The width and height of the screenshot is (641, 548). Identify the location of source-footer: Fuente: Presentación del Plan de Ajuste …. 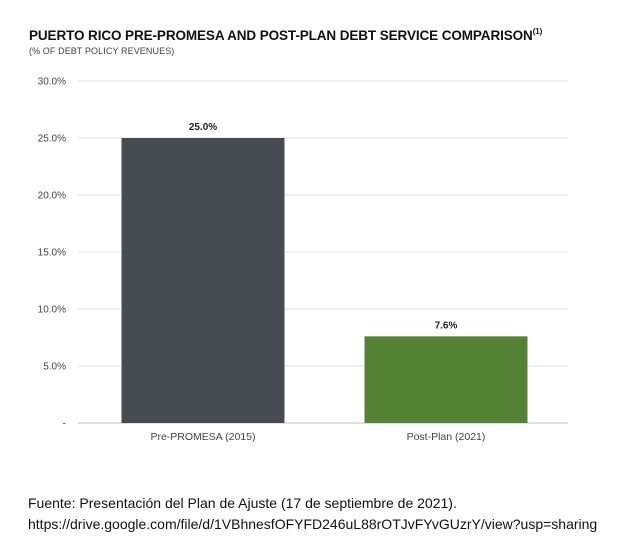
(312, 514).